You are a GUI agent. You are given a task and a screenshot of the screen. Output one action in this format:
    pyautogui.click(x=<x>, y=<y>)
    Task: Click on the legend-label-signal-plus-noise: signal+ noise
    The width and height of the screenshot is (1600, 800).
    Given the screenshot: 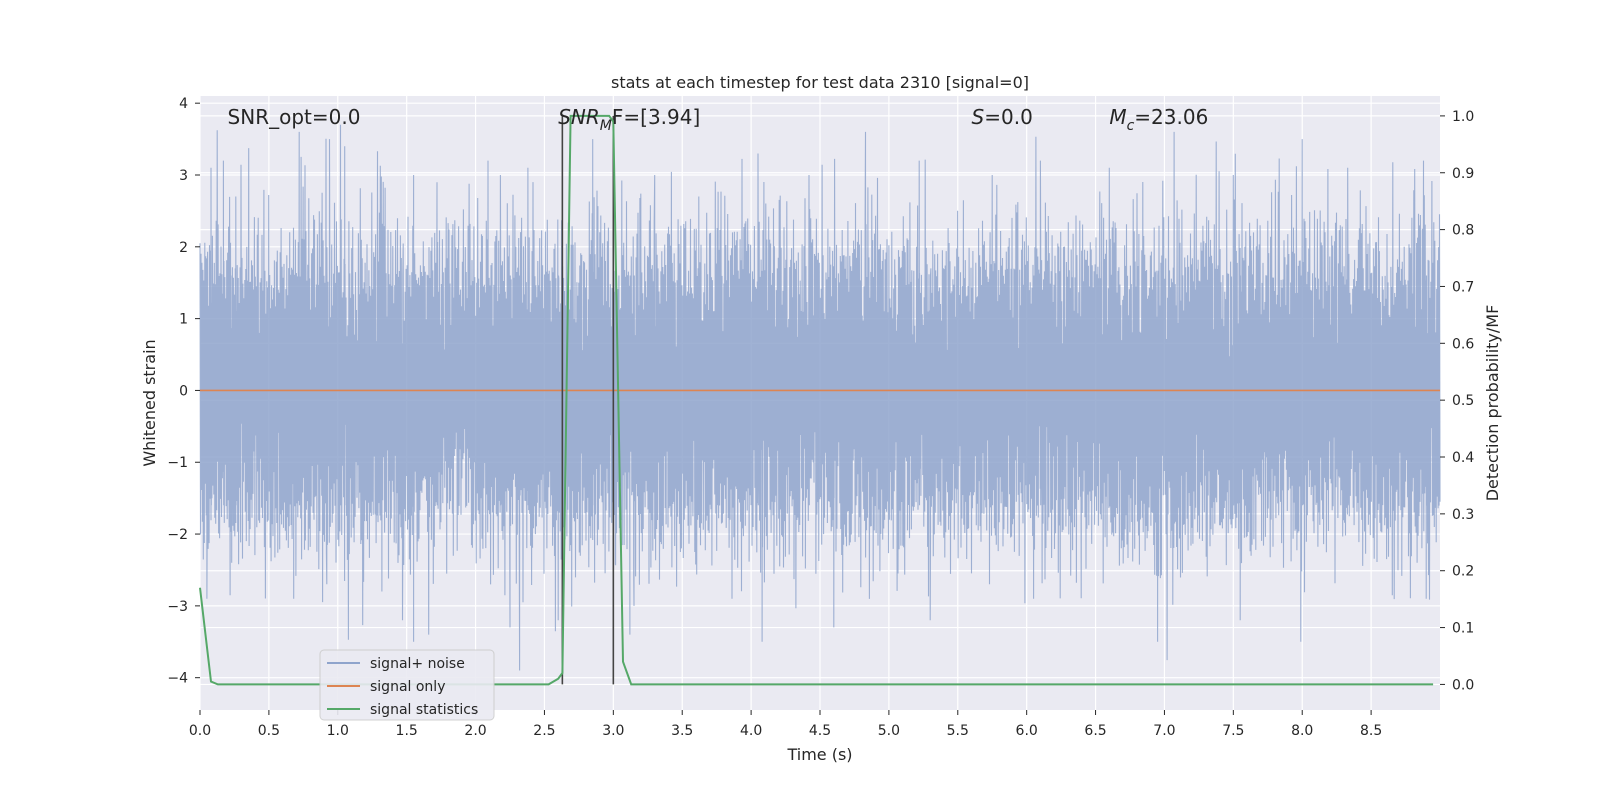 What is the action you would take?
    pyautogui.click(x=417, y=664)
    